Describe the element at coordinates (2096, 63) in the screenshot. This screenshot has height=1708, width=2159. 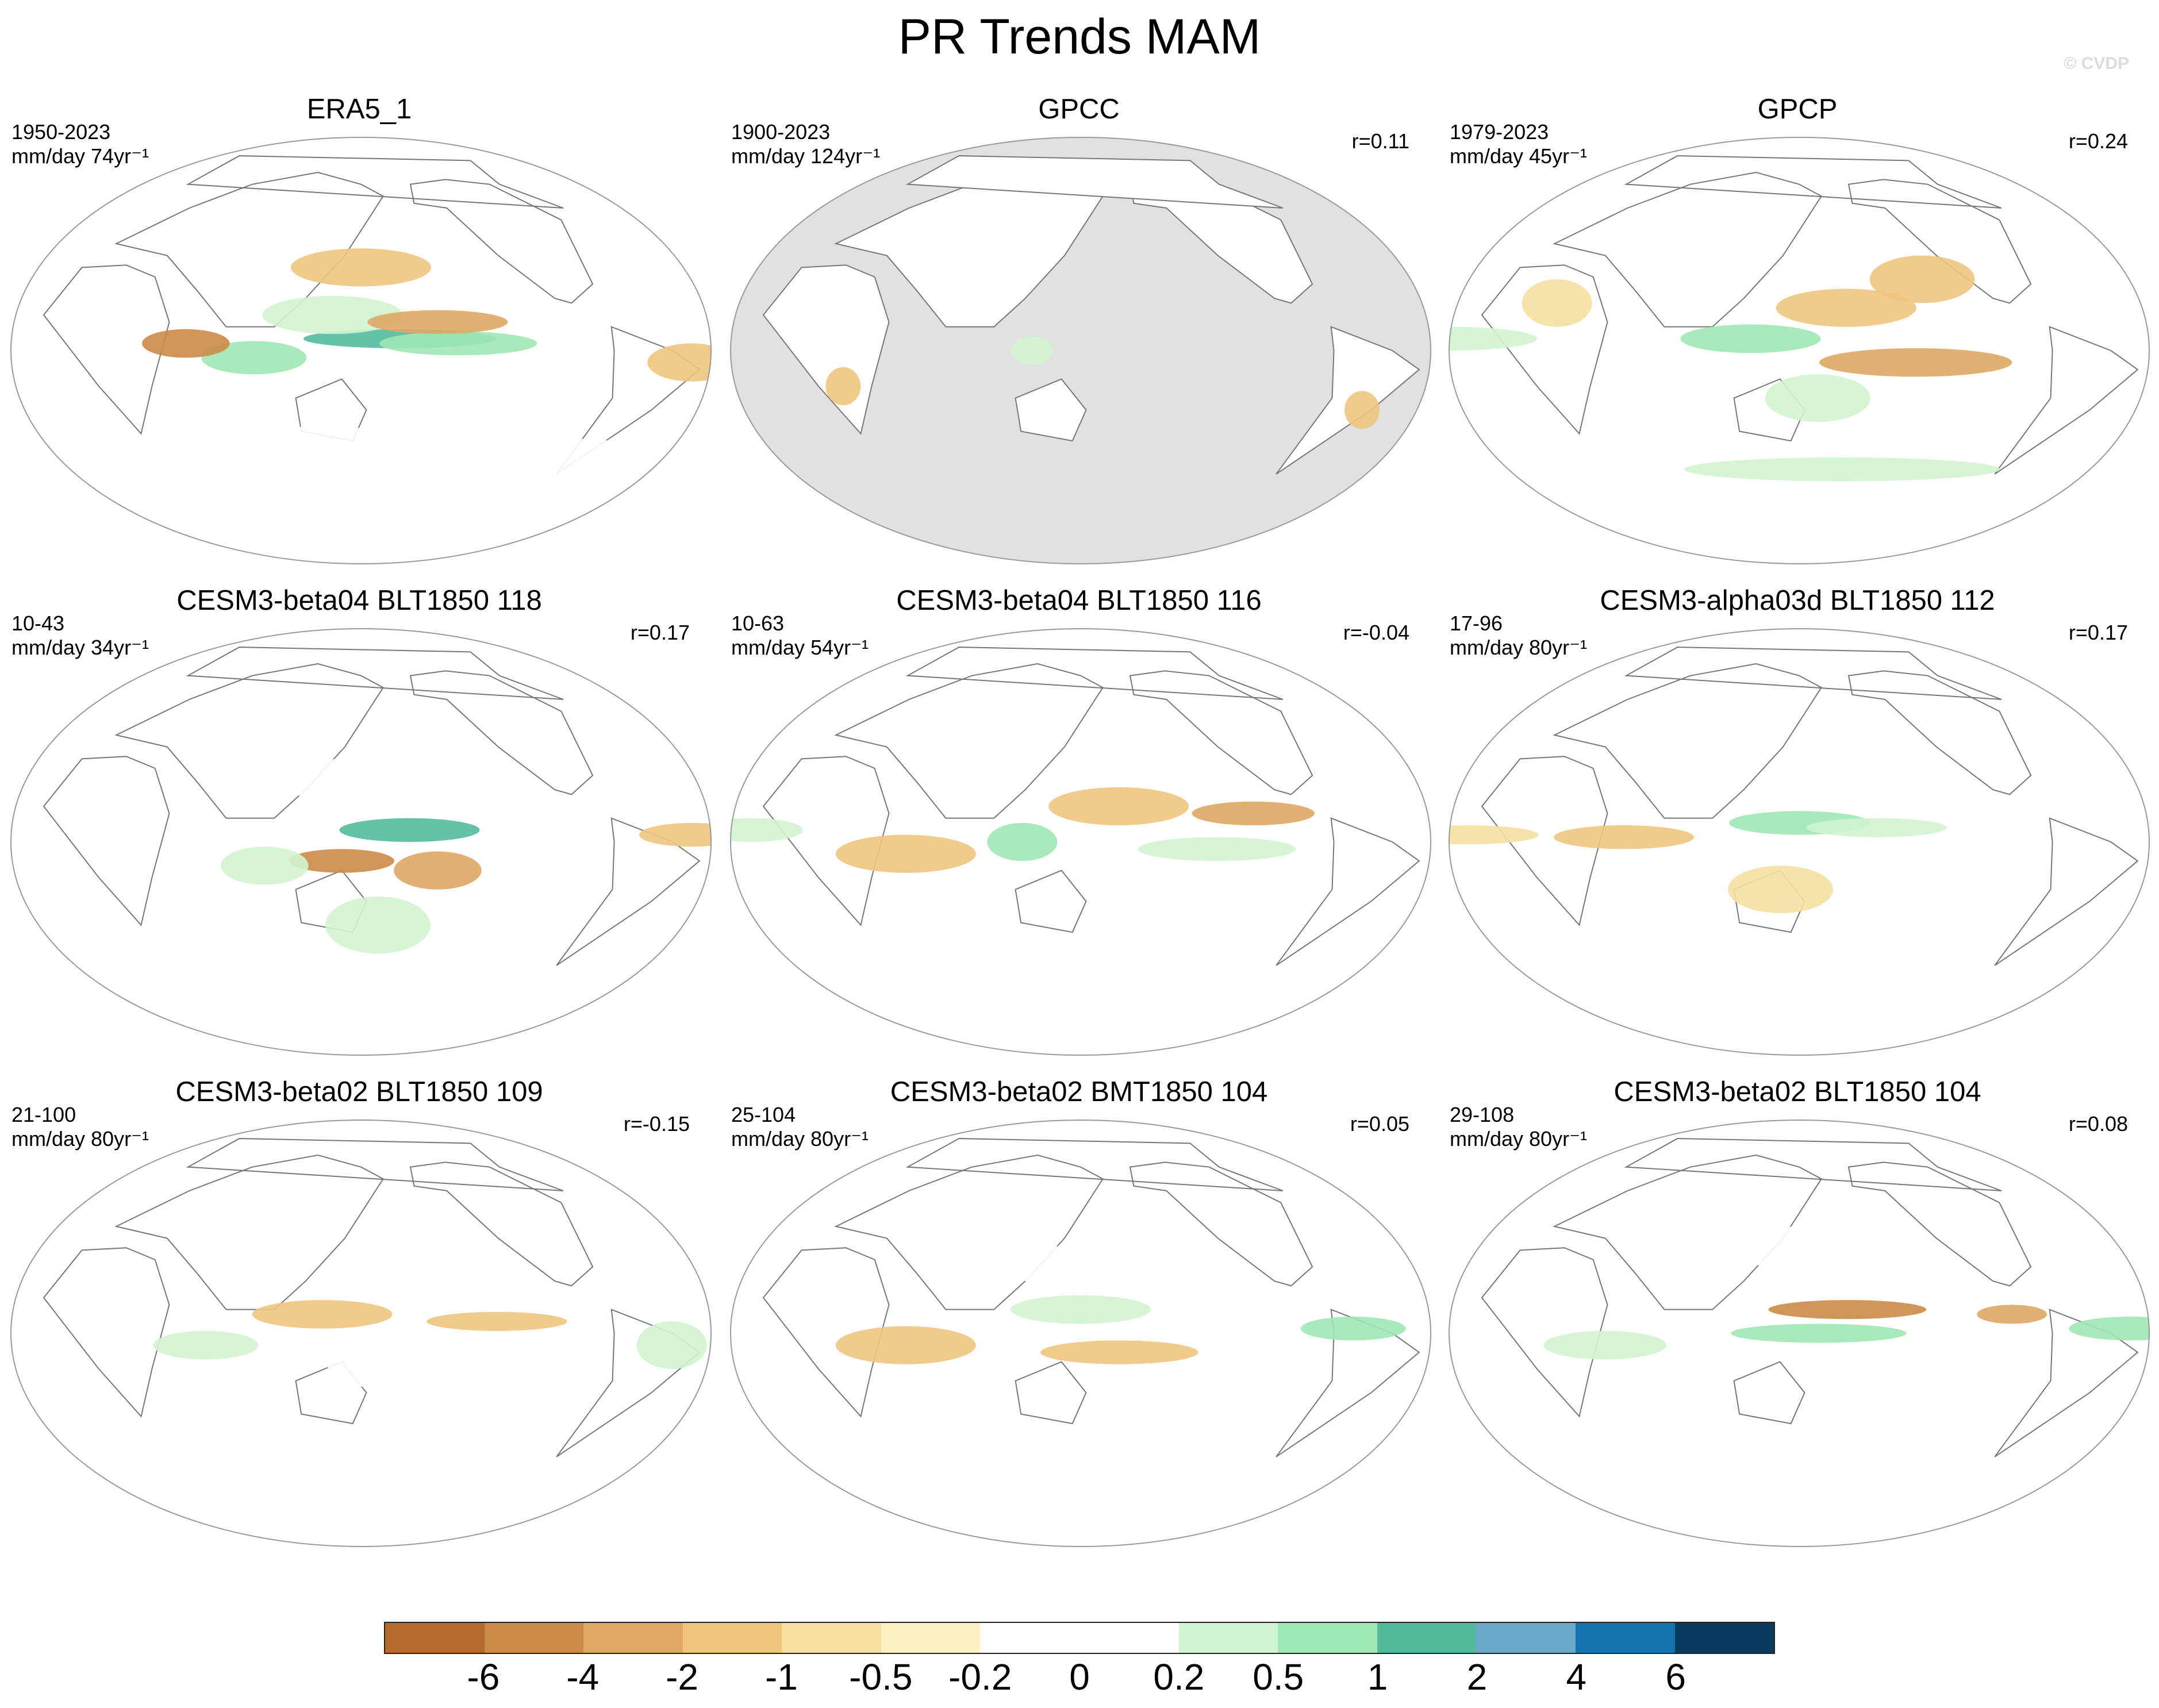
I see `copyright-watermark: © CVDP` at that location.